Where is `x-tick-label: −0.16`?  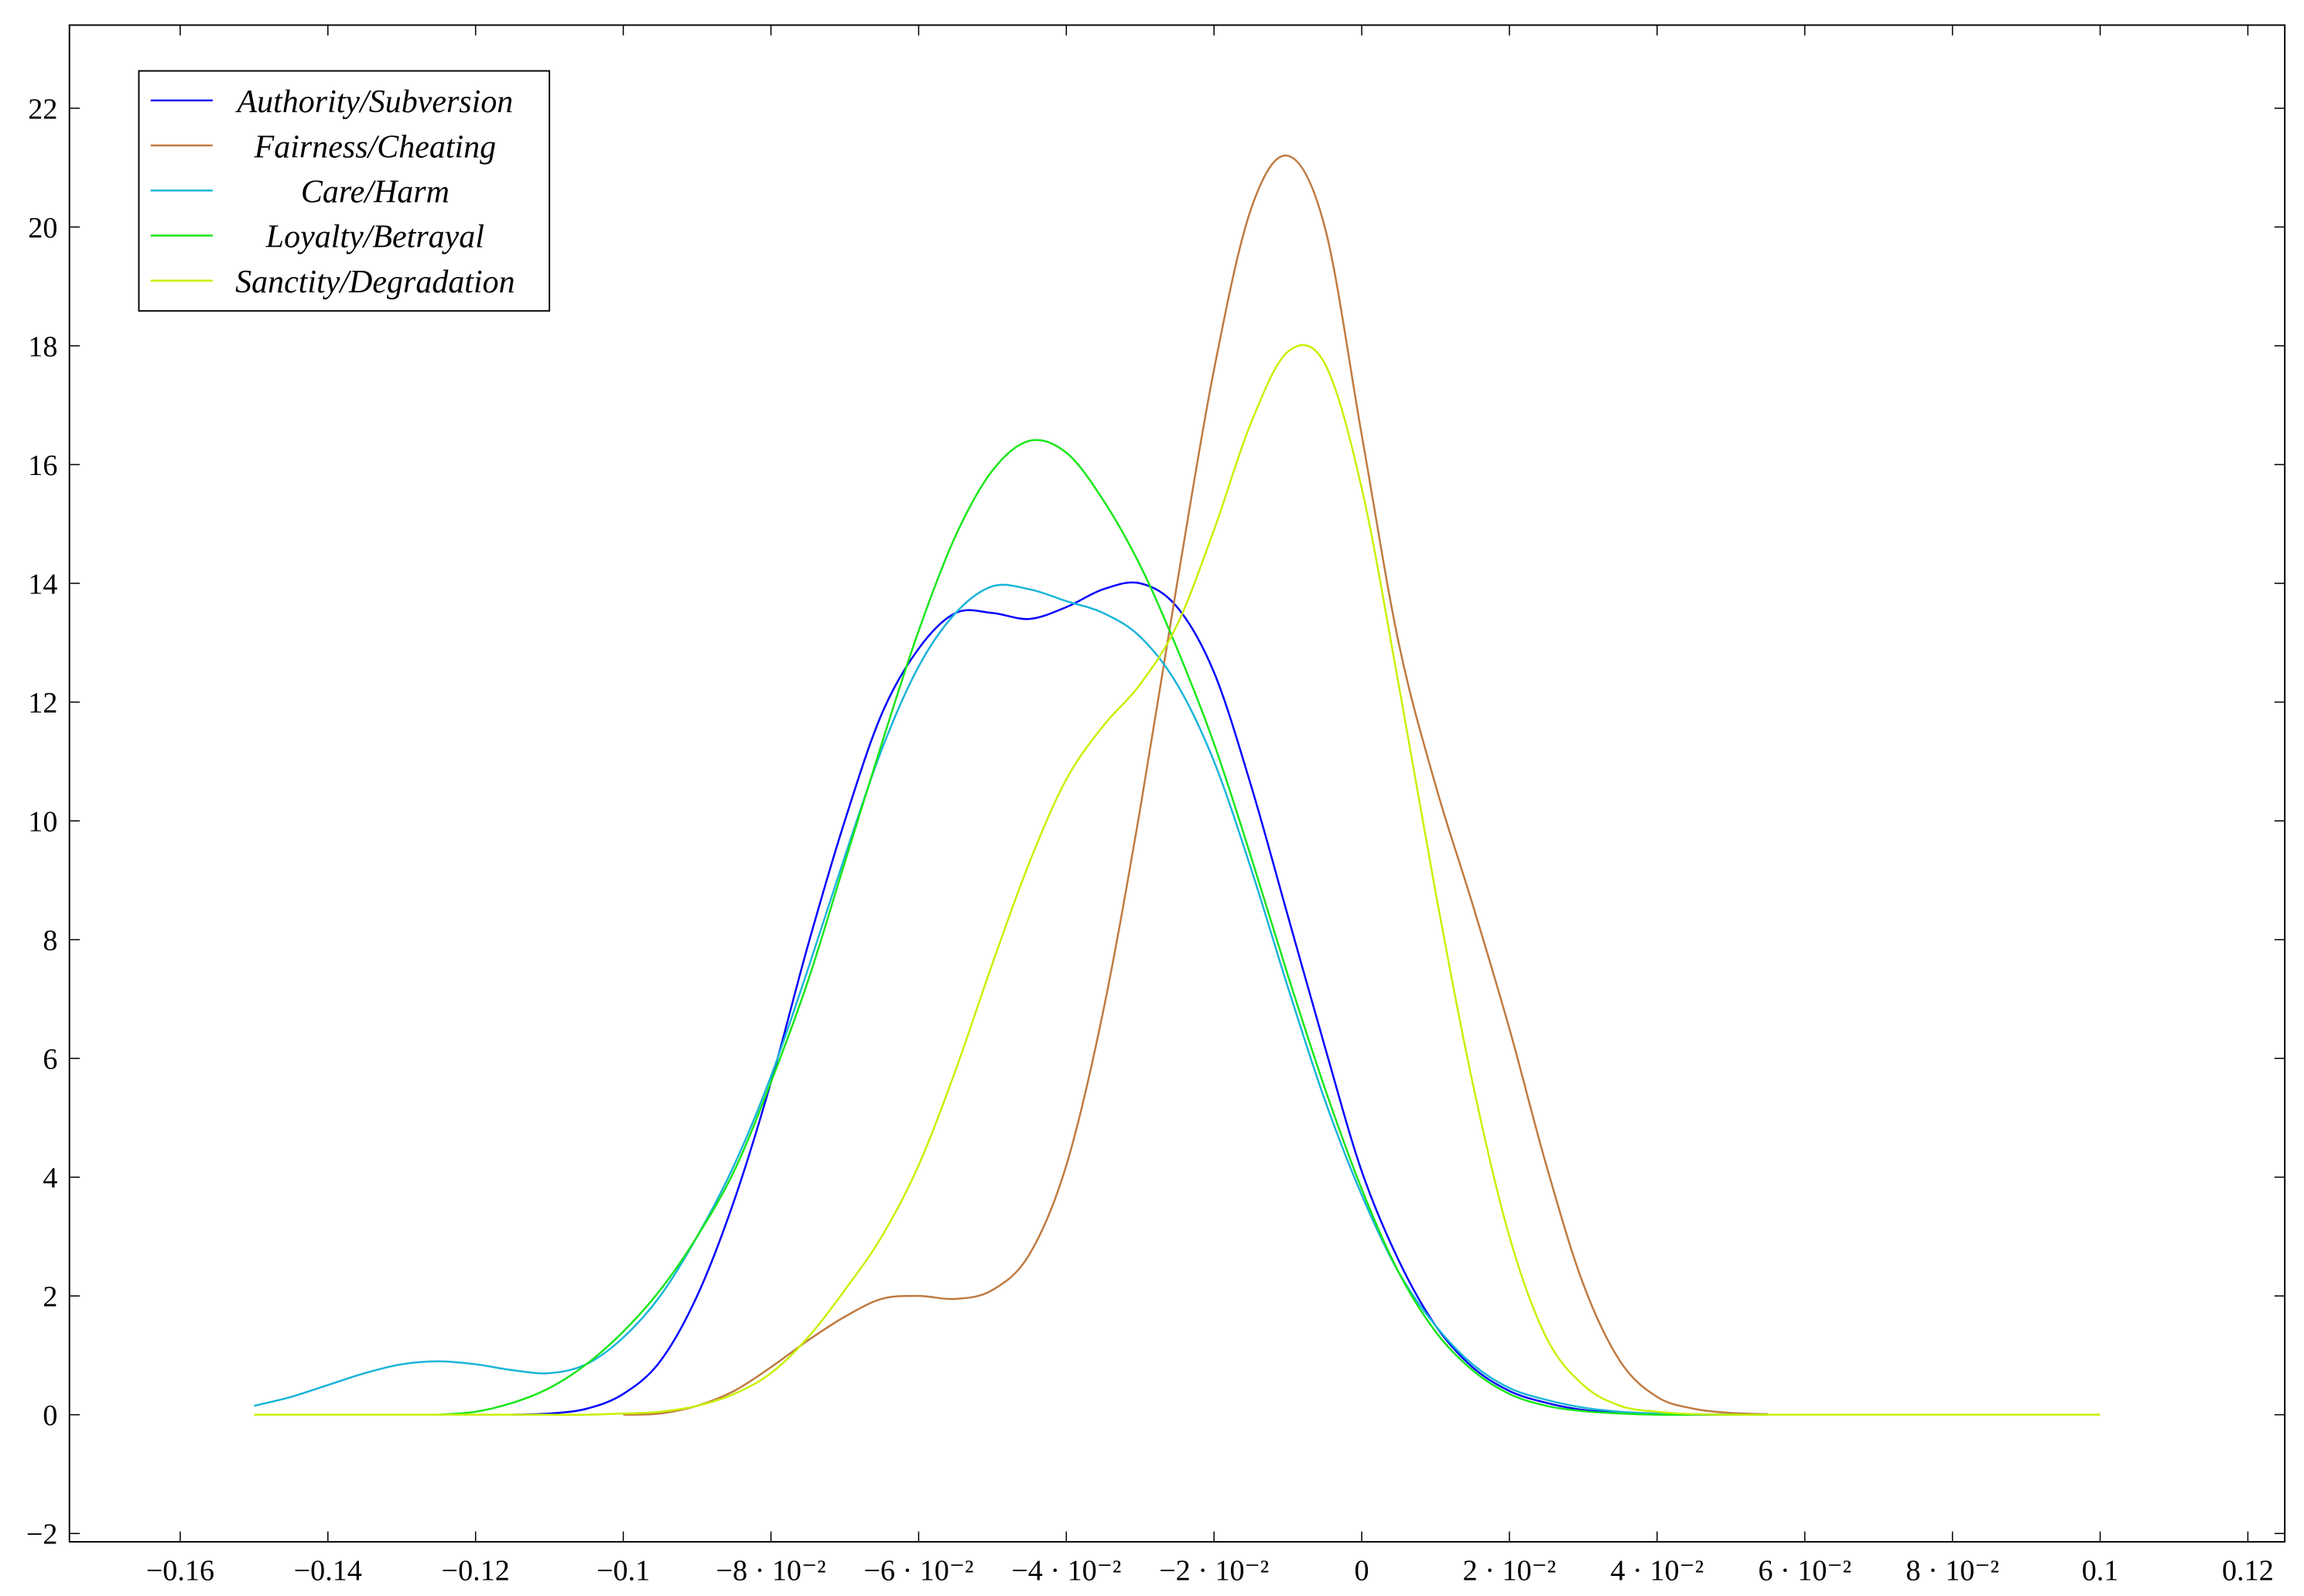 x-tick-label: −0.16 is located at coordinates (180, 1571).